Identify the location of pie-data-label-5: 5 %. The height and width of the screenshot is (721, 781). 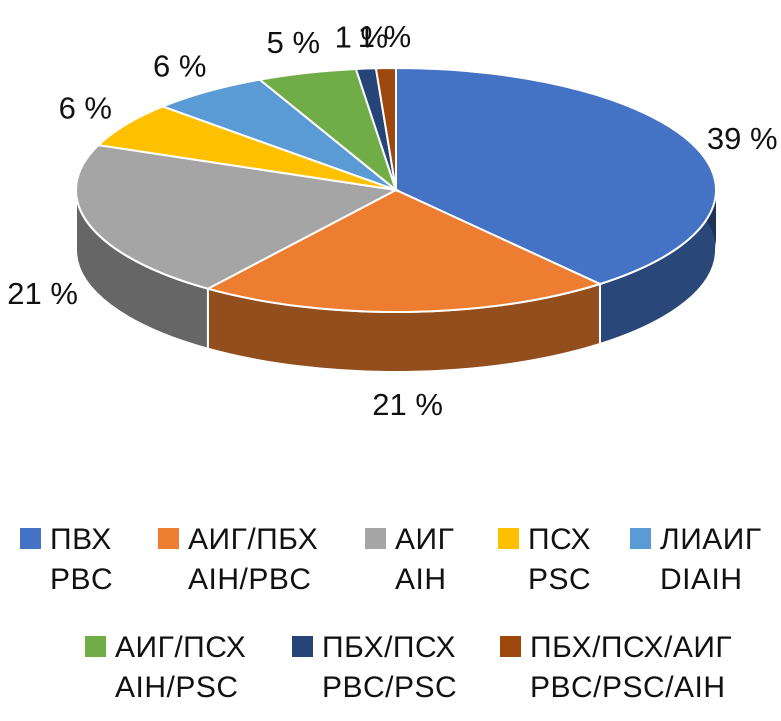
(293, 42).